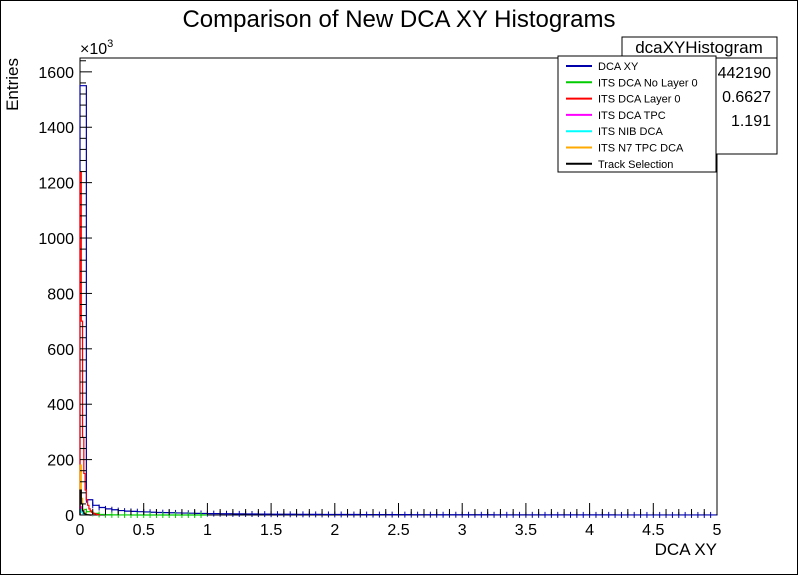  Describe the element at coordinates (96, 48) in the screenshot. I see `y-axis-multiplier: ×10³` at that location.